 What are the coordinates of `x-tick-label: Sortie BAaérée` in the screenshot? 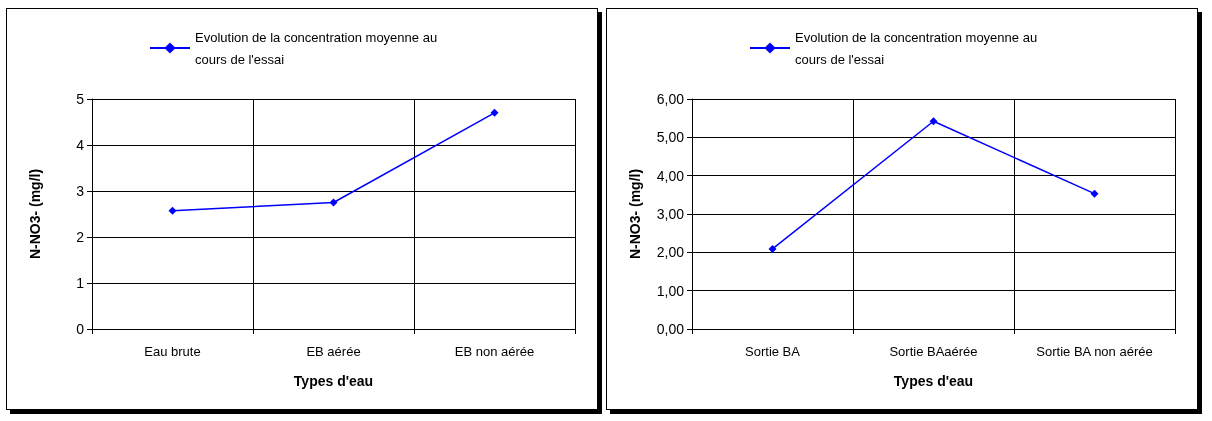 It's located at (933, 351).